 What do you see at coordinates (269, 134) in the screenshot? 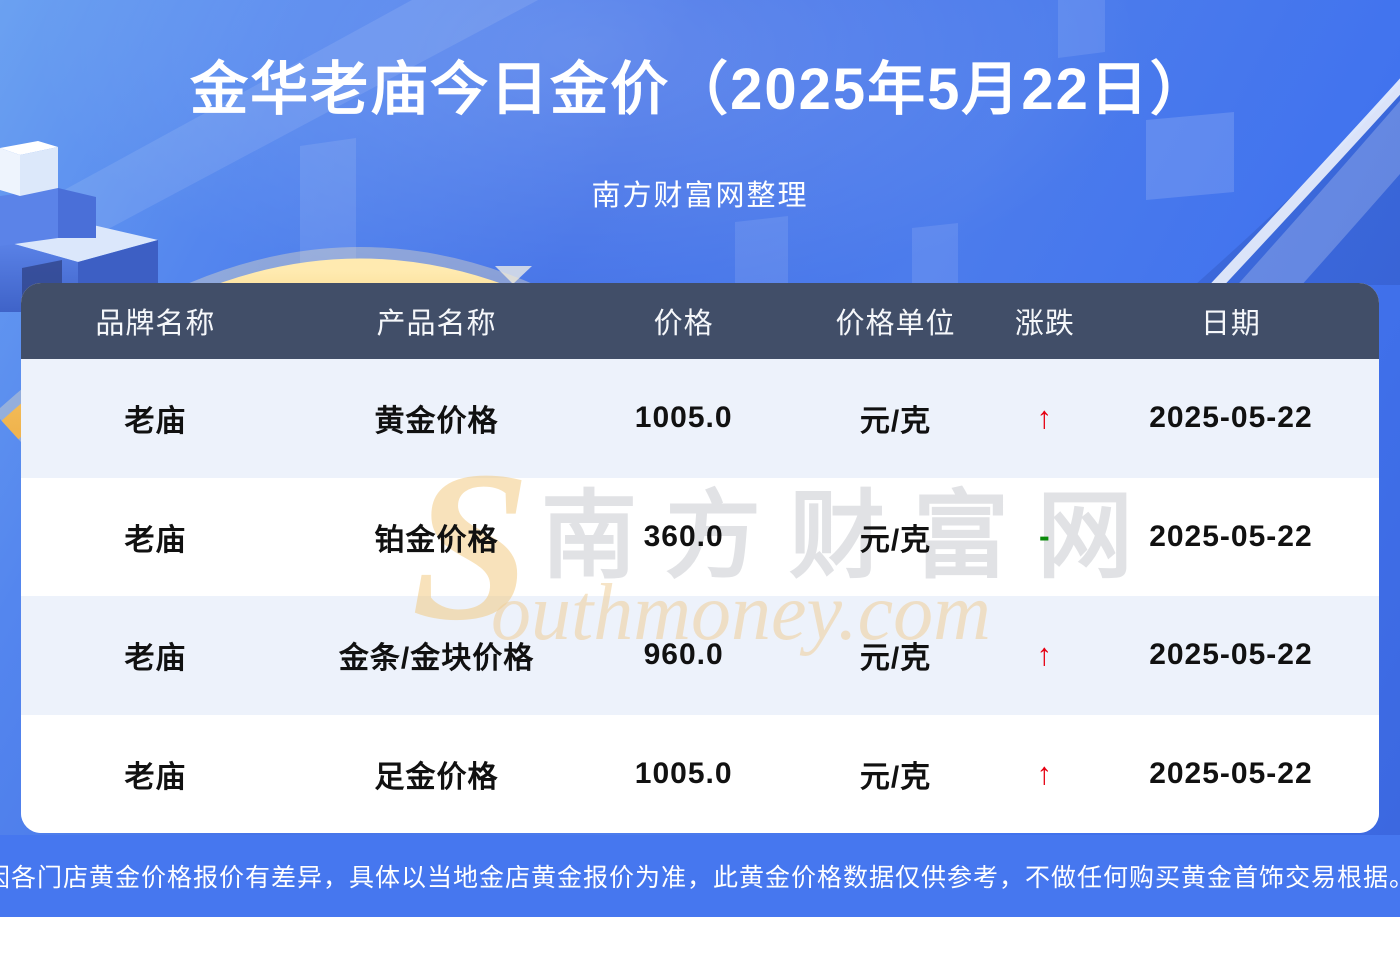
I see `light-band` at bounding box center [269, 134].